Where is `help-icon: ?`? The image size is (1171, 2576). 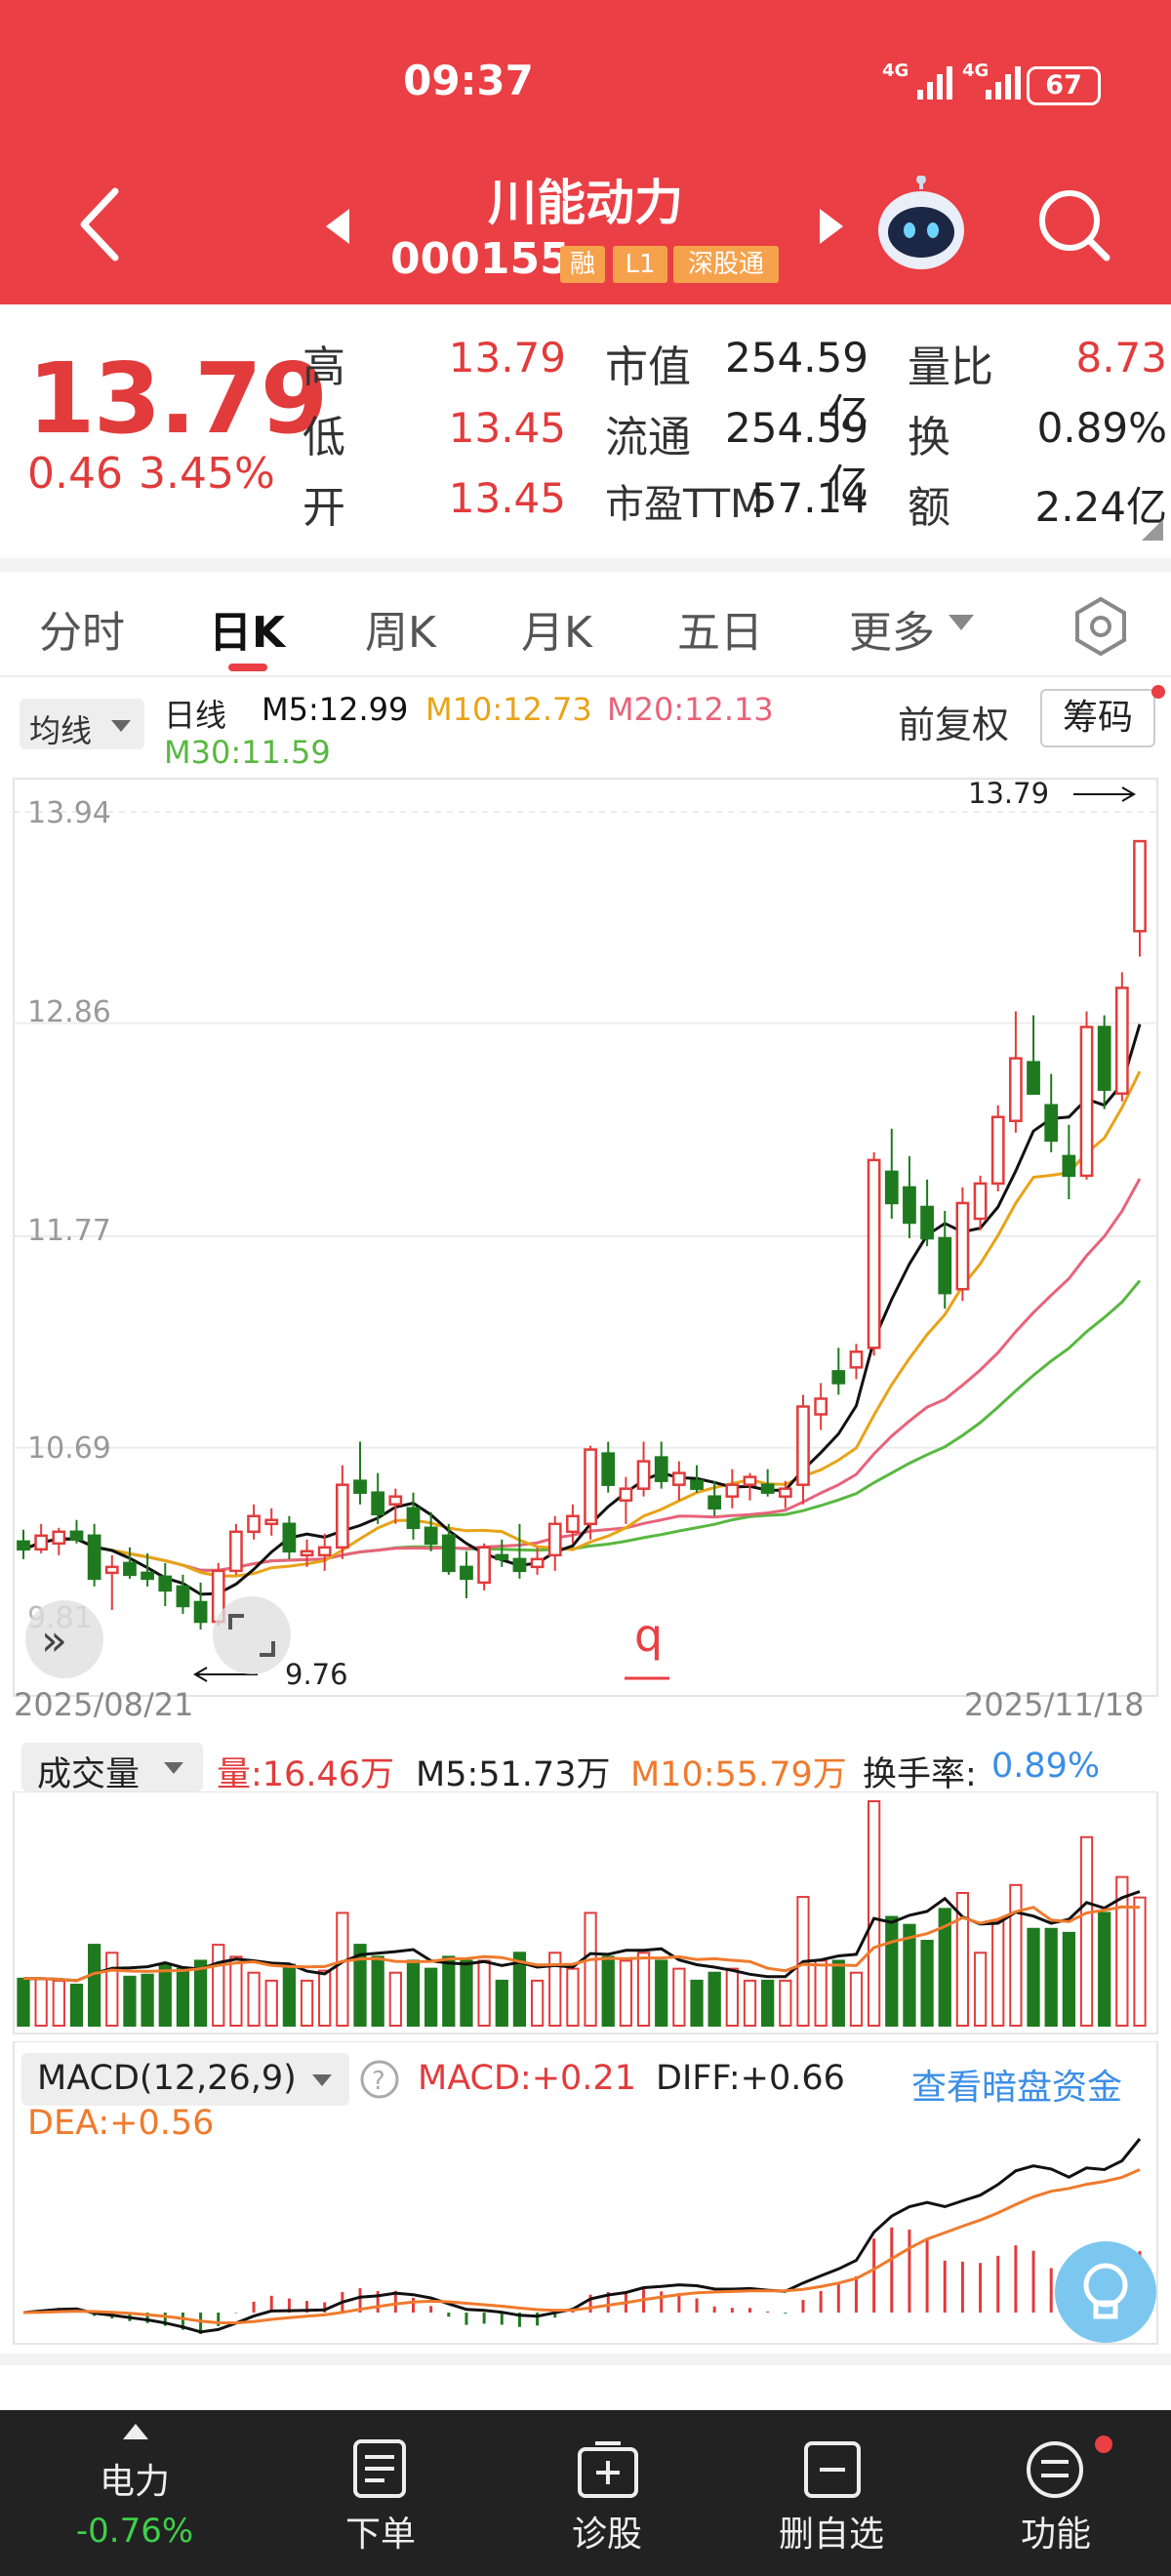
help-icon: ? is located at coordinates (379, 2079).